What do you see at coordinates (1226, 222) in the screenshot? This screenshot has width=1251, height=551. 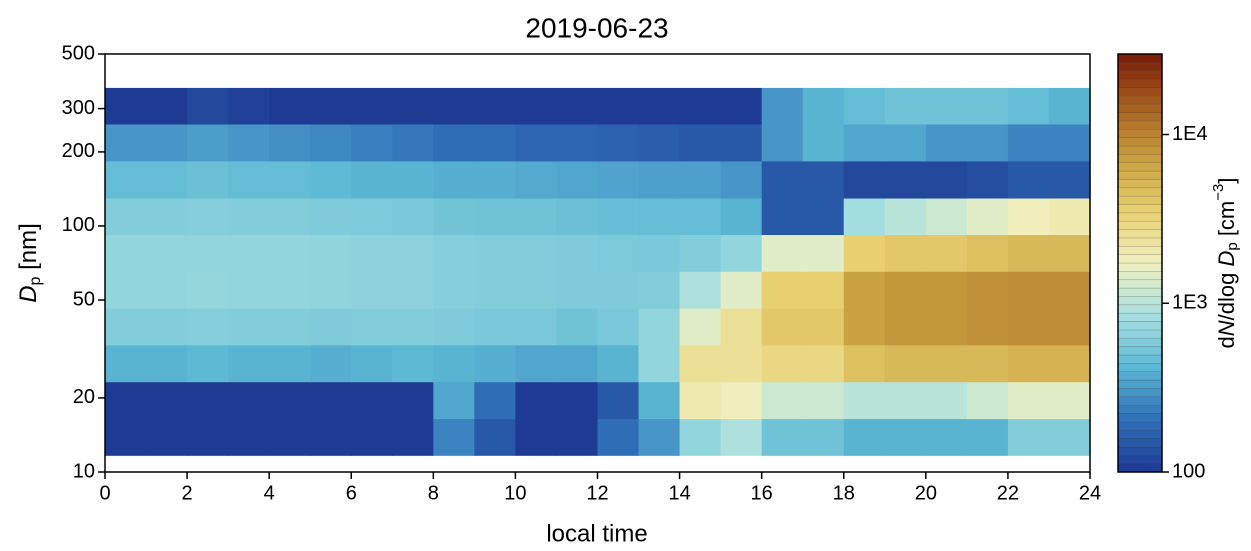 I see `cb-label-part: [cm` at bounding box center [1226, 222].